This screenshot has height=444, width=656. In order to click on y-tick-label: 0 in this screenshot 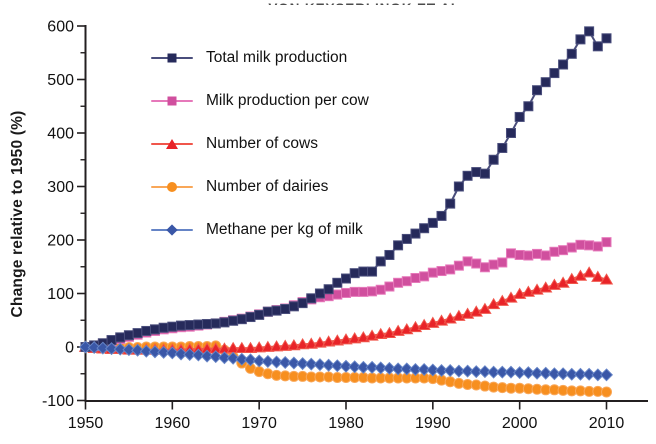, I will do `click(69, 348)`.